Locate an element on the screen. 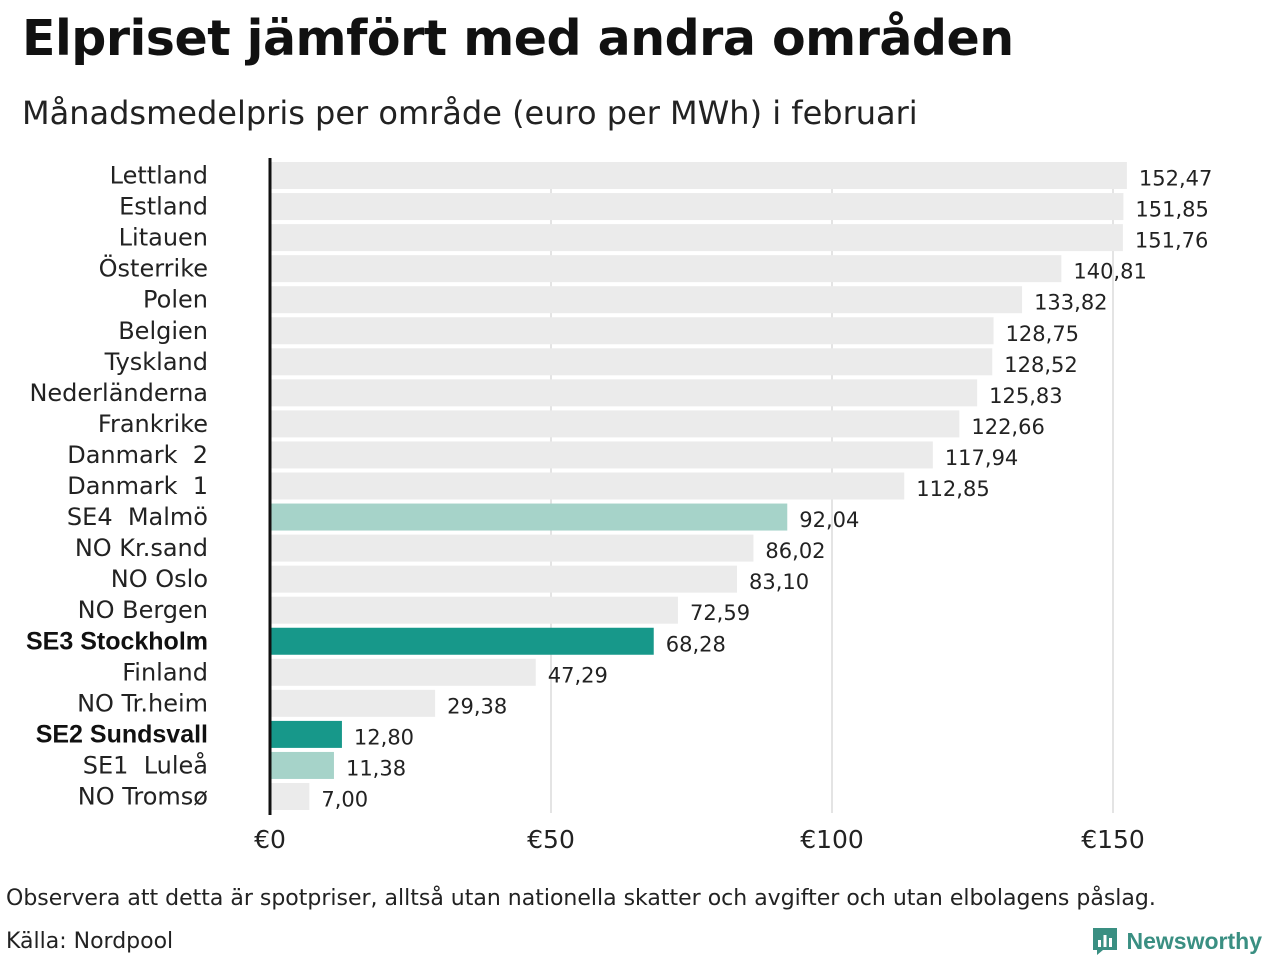 Image resolution: width=1280 pixels, height=960 pixels. category-label: Danmark 2 is located at coordinates (137, 455).